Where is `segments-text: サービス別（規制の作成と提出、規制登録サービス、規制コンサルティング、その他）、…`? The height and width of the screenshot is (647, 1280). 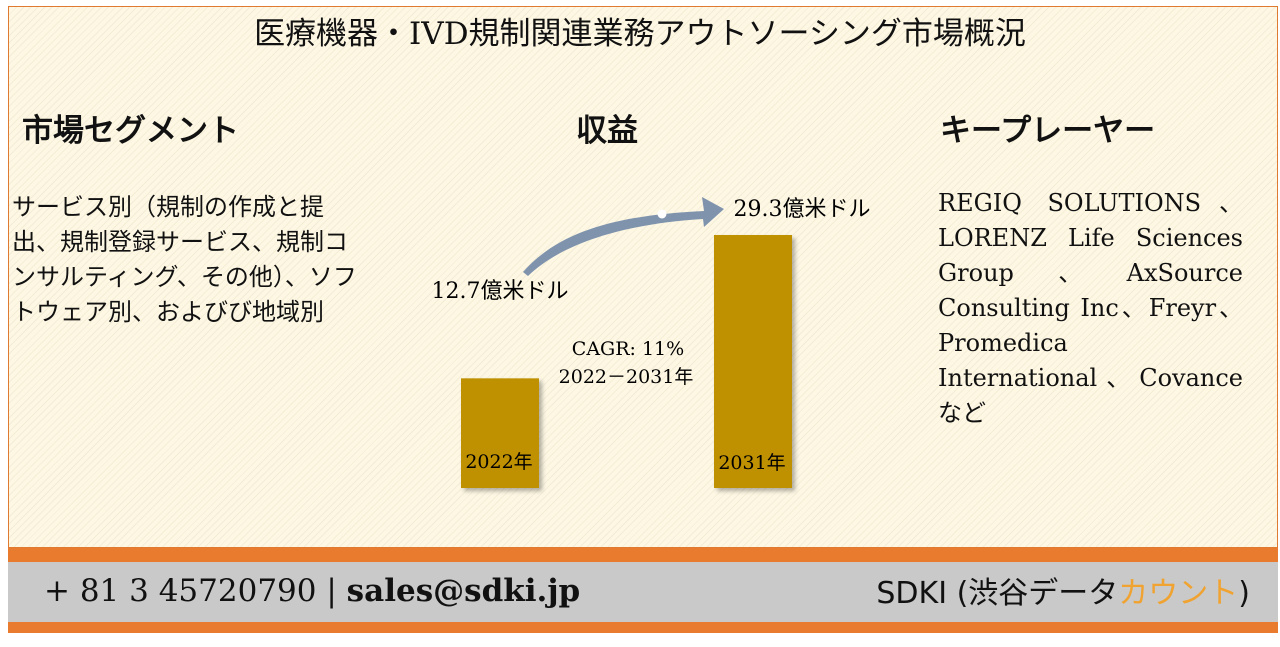
segments-text: サービス別（規制の作成と提出、規制登録サービス、規制コンサルティング、その他）、… is located at coordinates (184, 259).